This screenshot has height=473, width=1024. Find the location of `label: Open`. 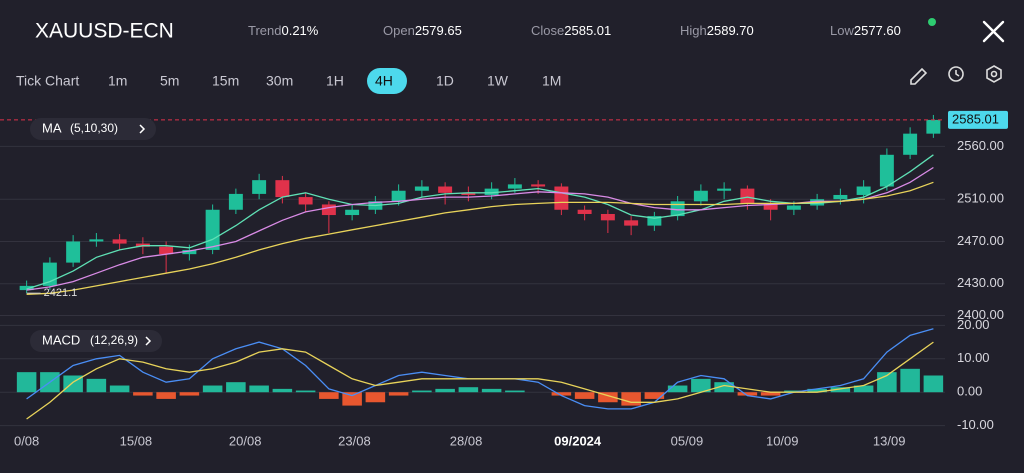

label: Open is located at coordinates (399, 30).